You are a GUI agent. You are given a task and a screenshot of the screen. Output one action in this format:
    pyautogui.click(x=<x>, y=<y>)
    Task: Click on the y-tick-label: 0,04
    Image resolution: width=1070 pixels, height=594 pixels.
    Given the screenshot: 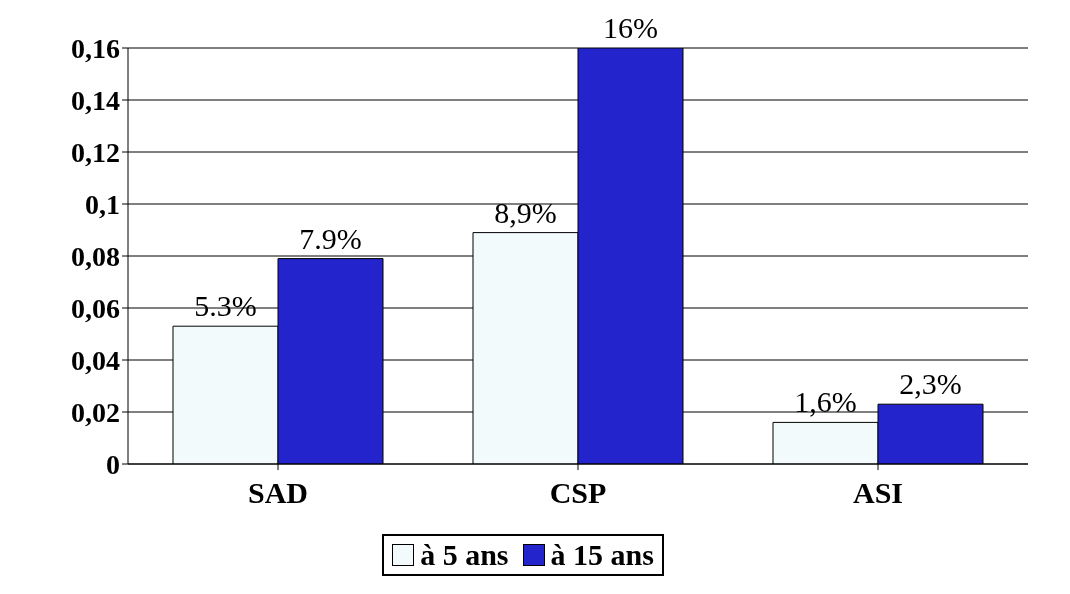 What is the action you would take?
    pyautogui.click(x=95, y=360)
    